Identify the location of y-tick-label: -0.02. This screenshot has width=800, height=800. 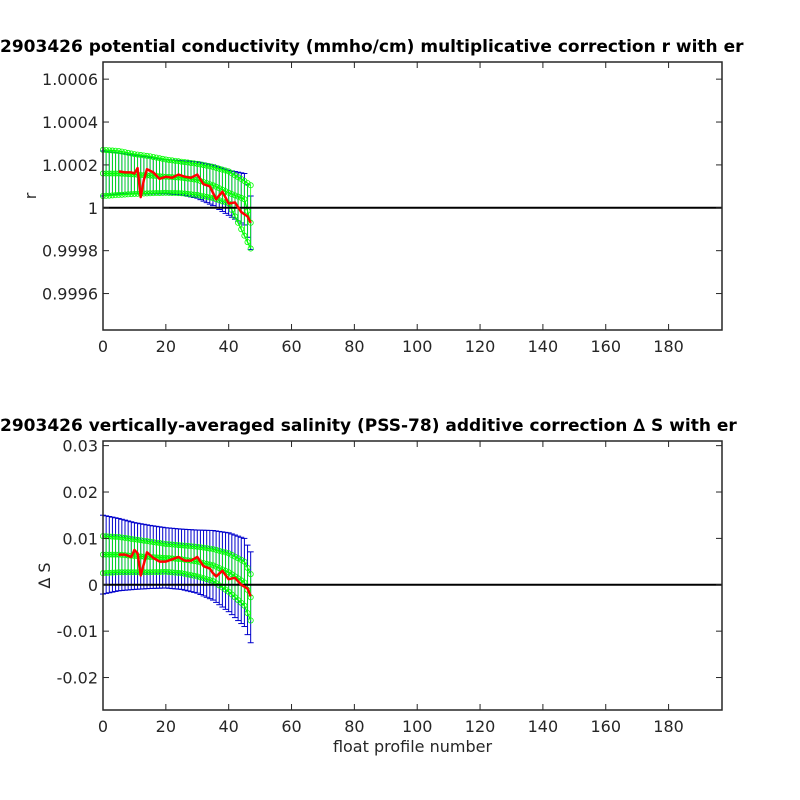
(77, 678).